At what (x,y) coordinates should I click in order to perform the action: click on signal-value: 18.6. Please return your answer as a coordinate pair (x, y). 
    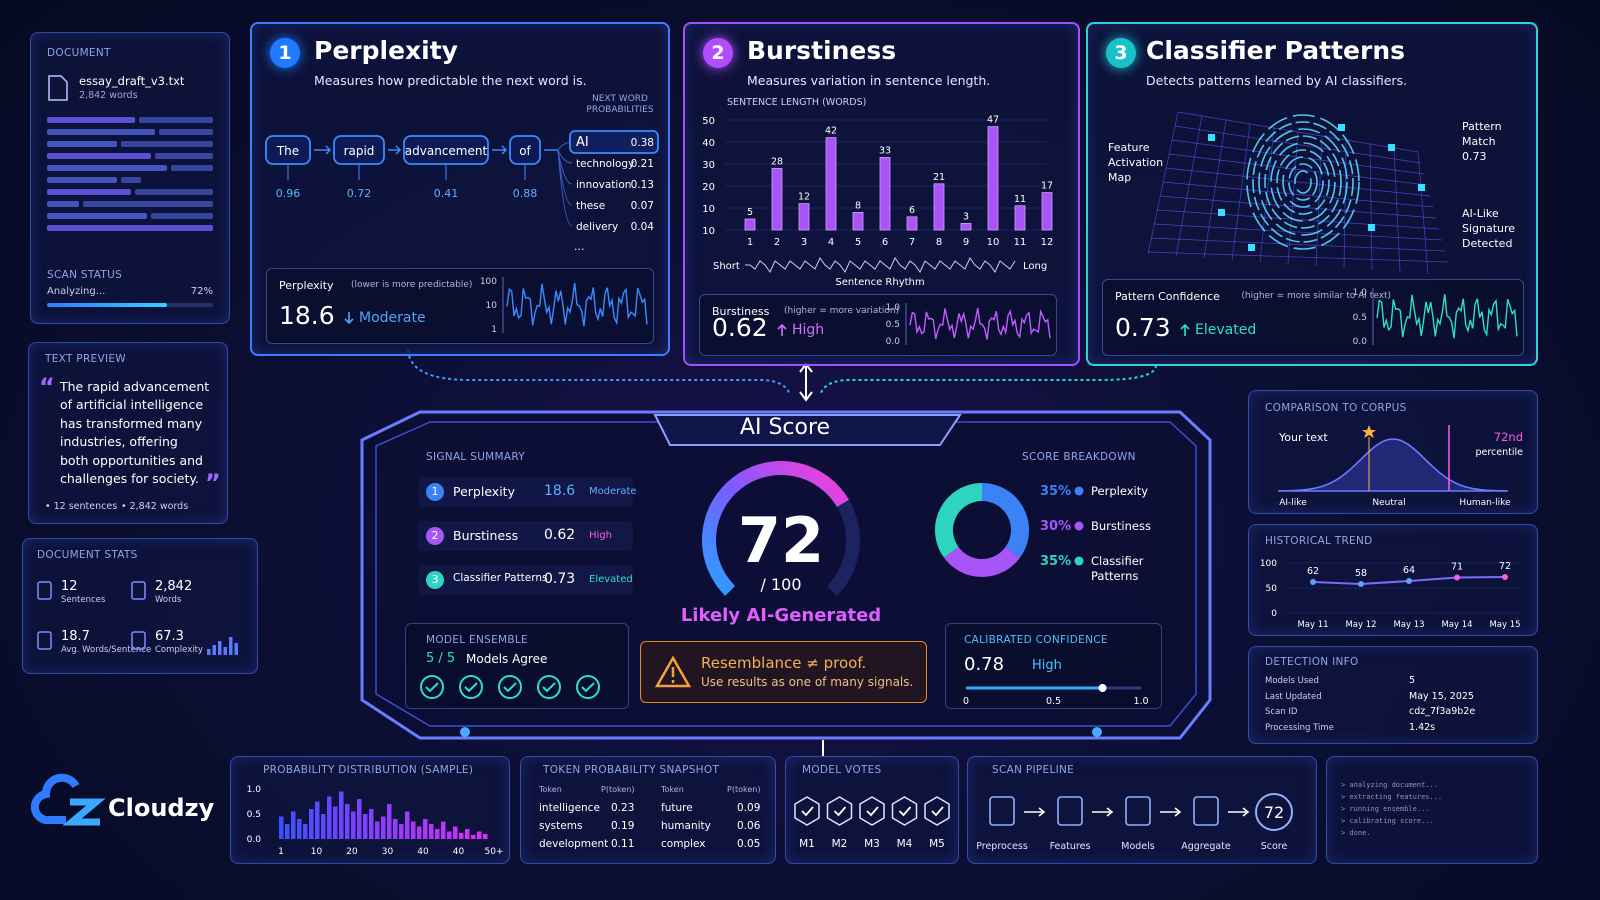
    Looking at the image, I should click on (560, 491).